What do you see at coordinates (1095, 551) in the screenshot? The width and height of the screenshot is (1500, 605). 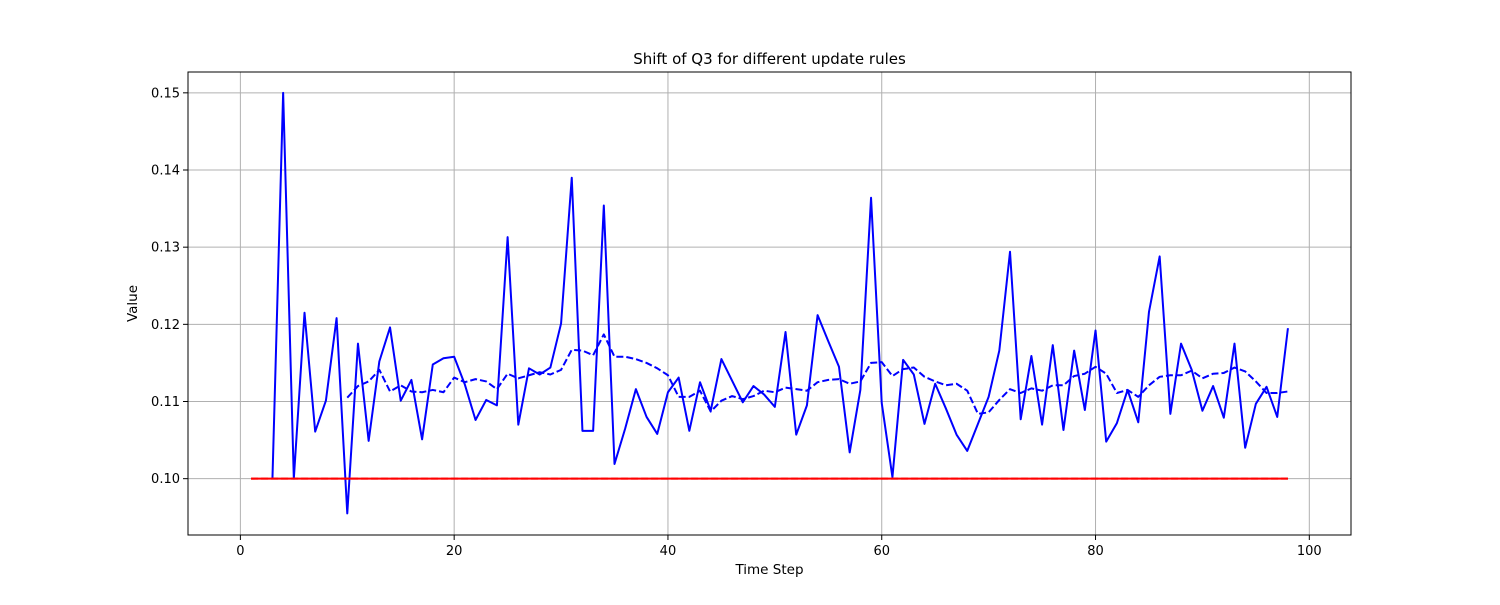 I see `x-tick-label: 80` at bounding box center [1095, 551].